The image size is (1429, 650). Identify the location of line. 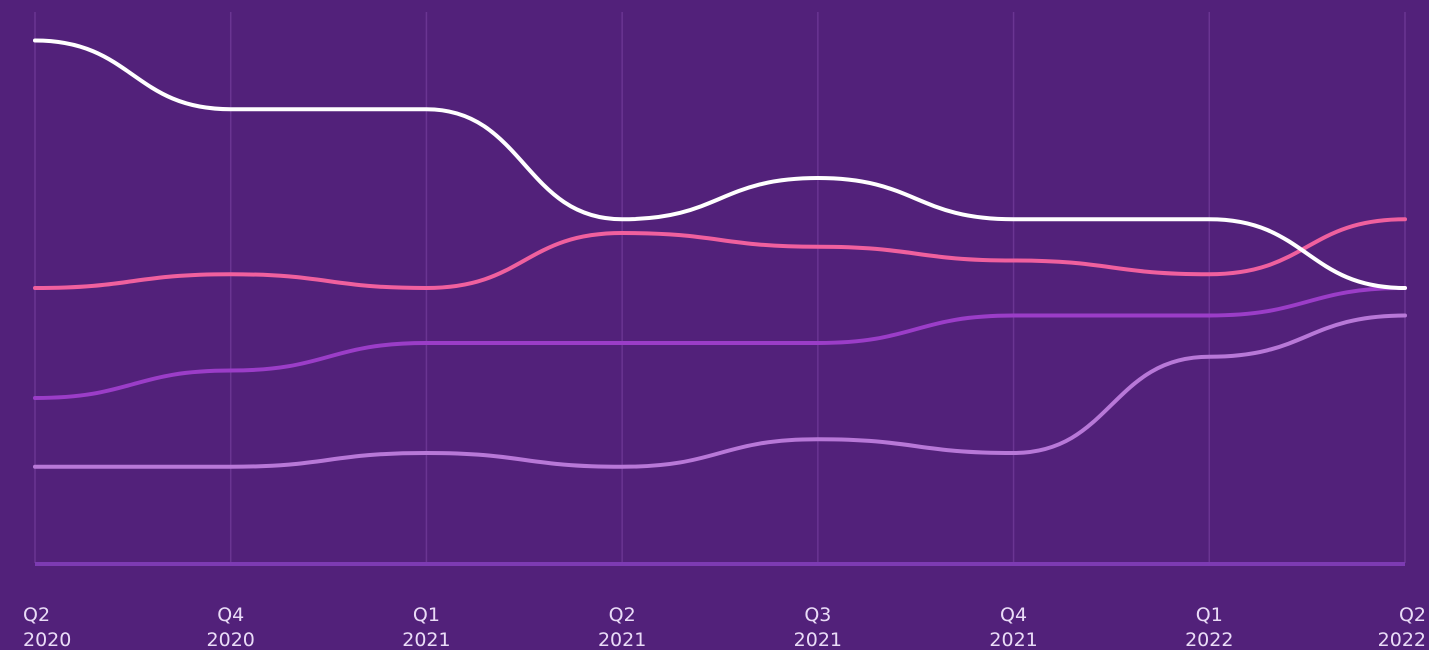
(720, 254).